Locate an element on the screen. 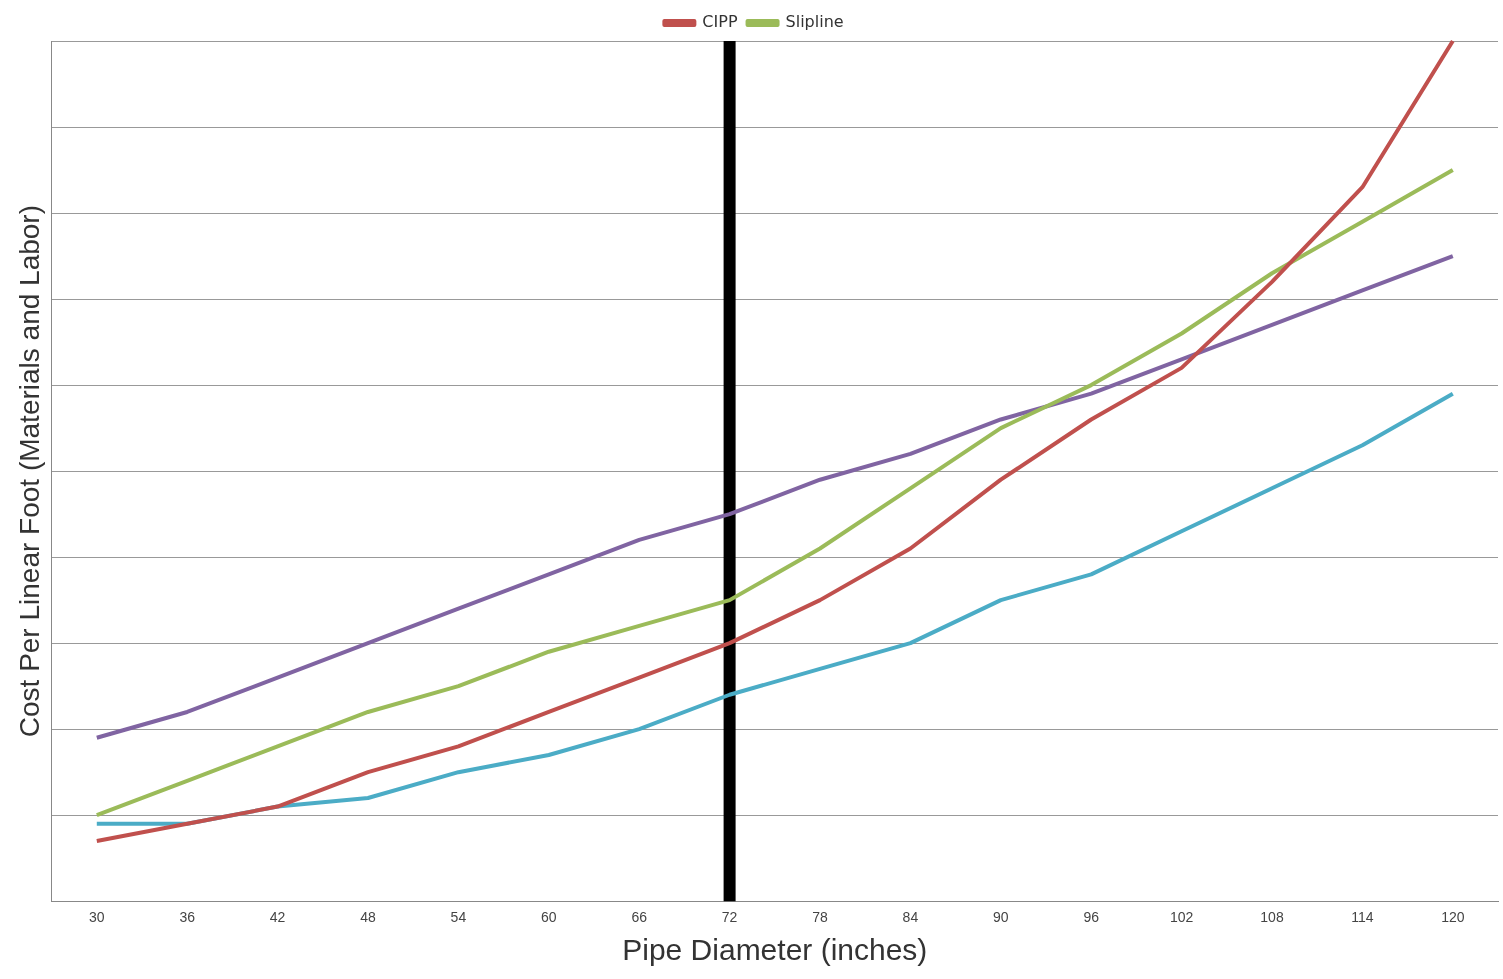  x-tick-label: 96 is located at coordinates (1091, 917).